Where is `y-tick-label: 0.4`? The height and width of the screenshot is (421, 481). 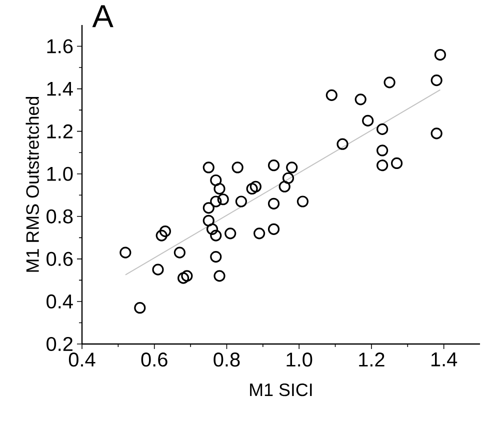
y-tick-label: 0.4 is located at coordinates (59, 301).